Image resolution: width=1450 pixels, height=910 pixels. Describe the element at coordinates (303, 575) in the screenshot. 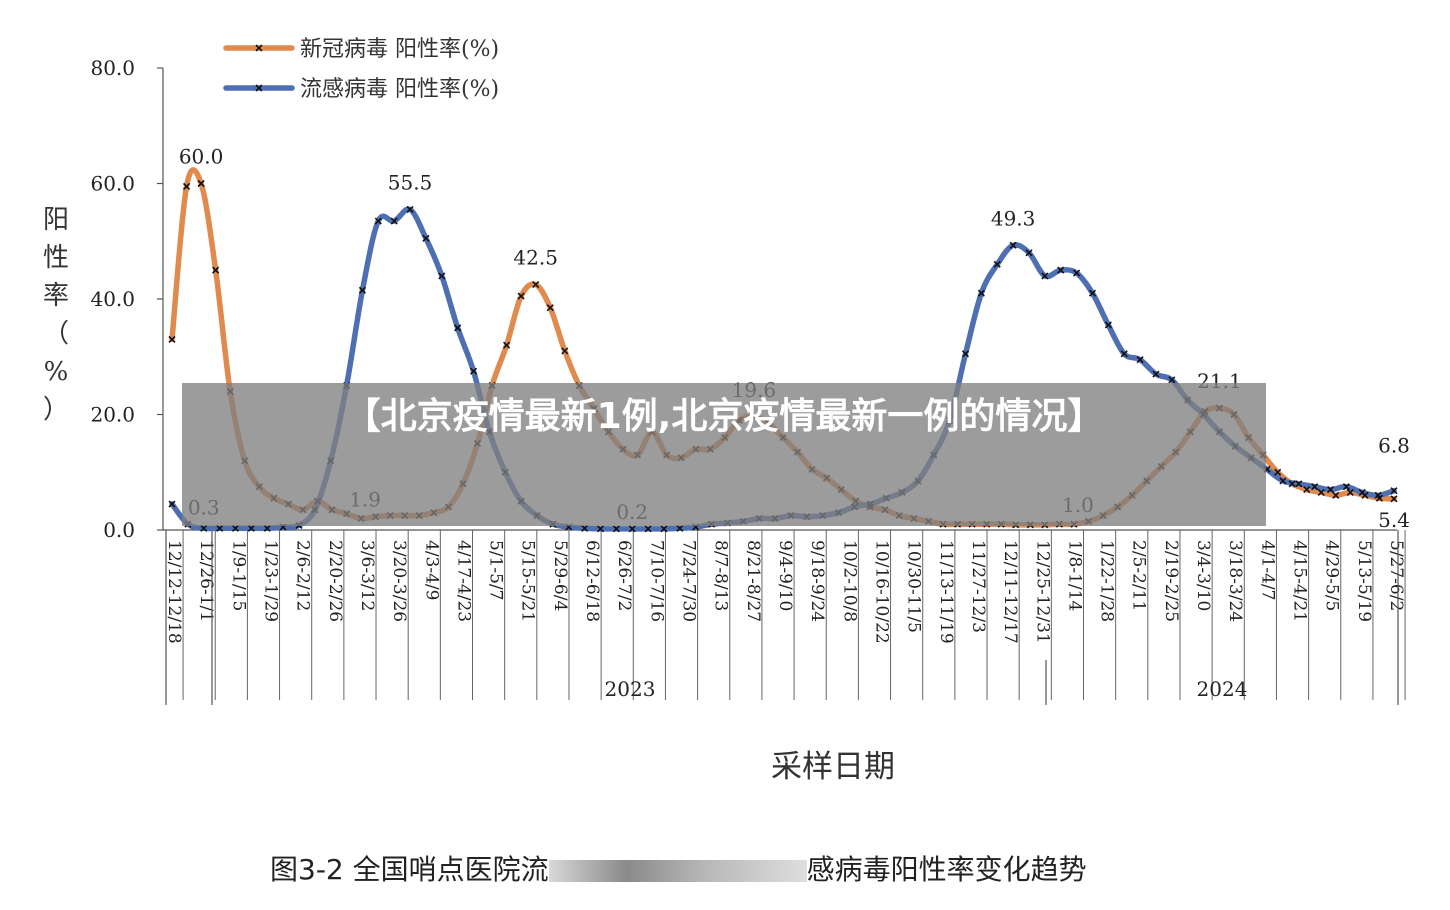

I see `x-tick-label: 2/6-2/12` at that location.